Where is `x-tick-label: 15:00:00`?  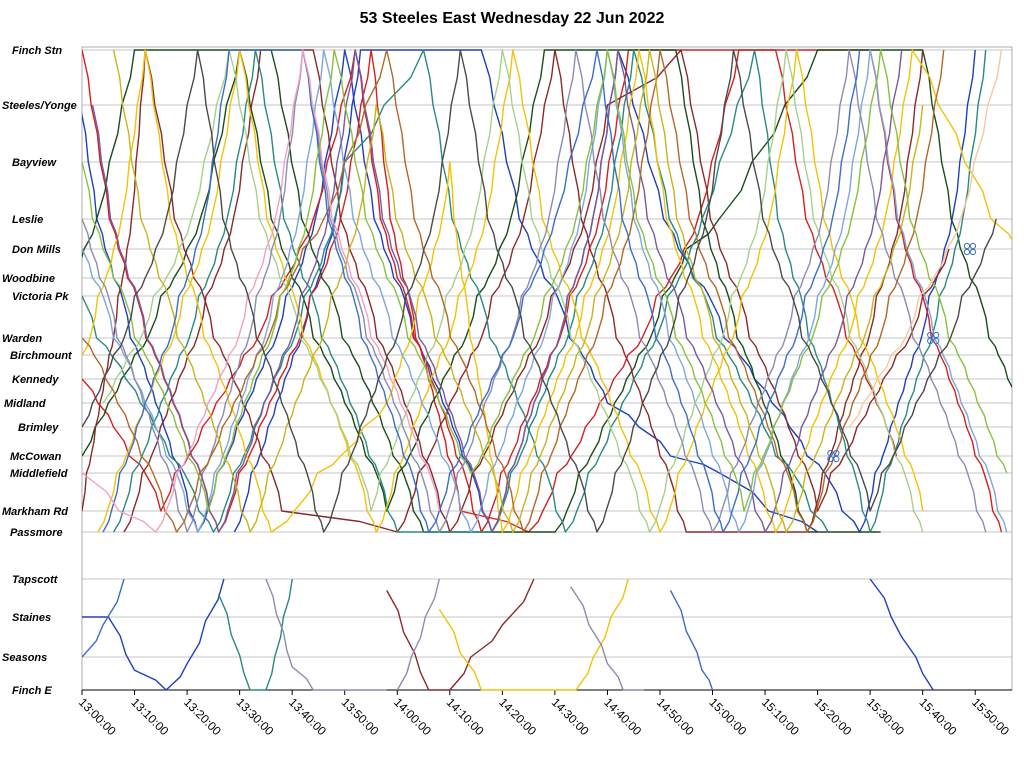
x-tick-label: 15:00:00 is located at coordinates (727, 716).